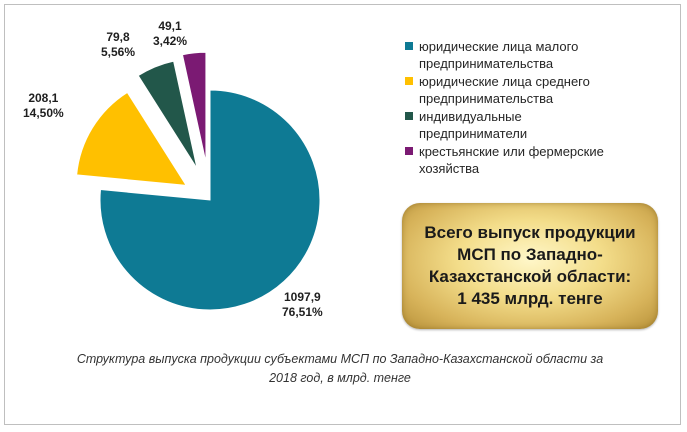  Describe the element at coordinates (118, 52) in the screenshot. I see `slice-percent: 5,56%` at that location.